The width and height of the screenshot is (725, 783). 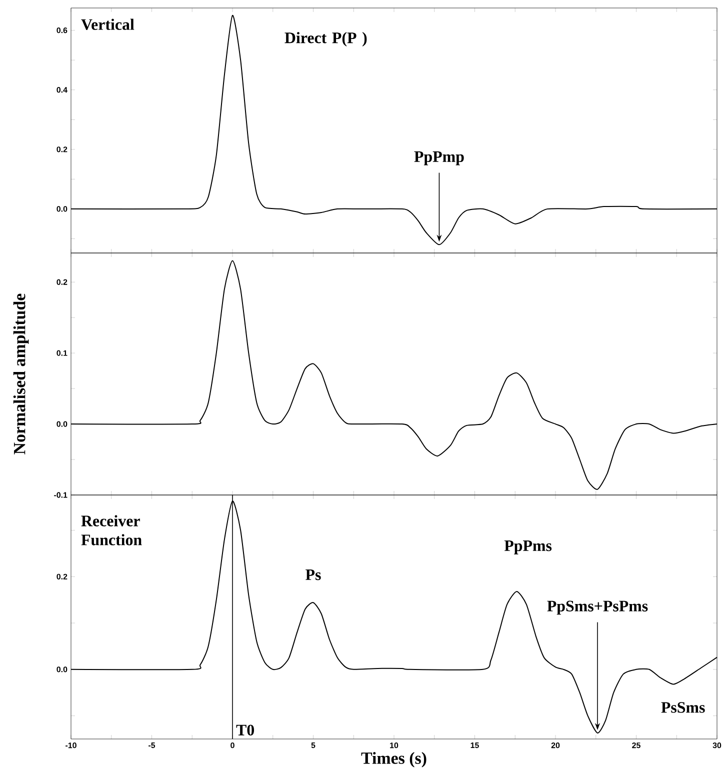 I want to click on annotation: Vertical, so click(x=107, y=24).